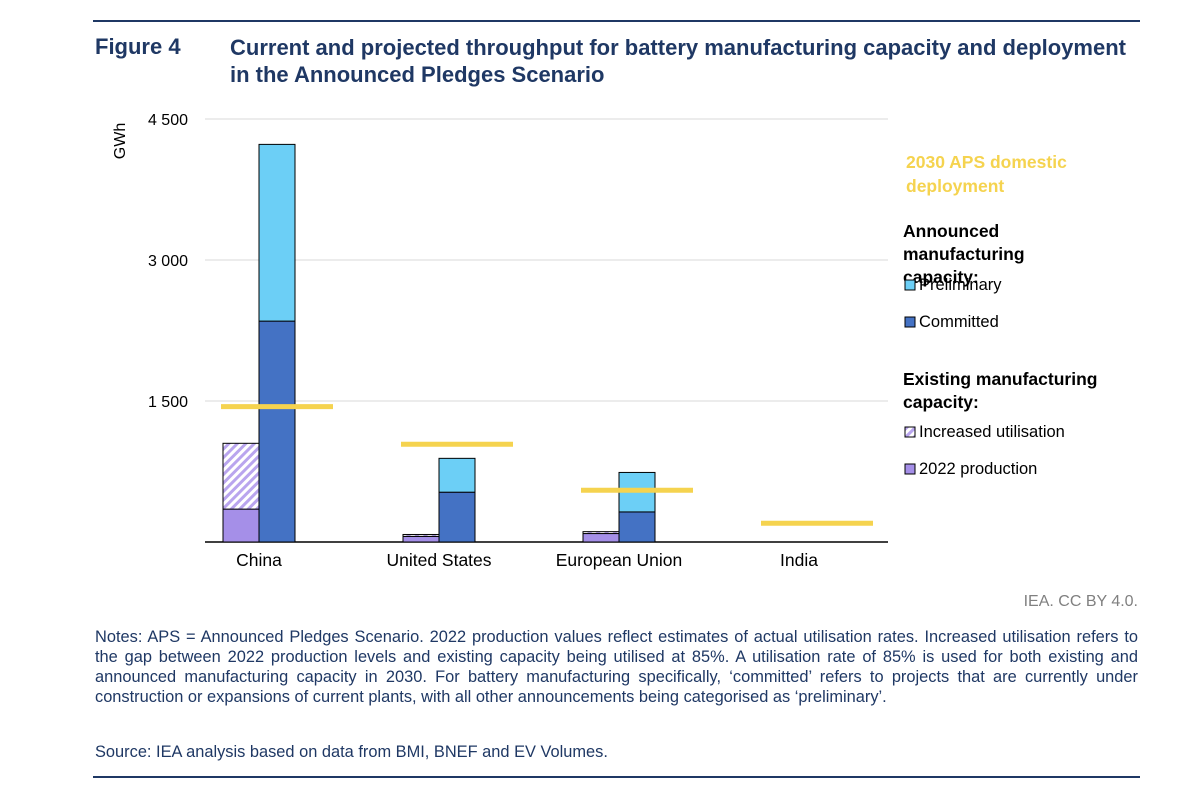 This screenshot has width=1190, height=804. What do you see at coordinates (616, 21) in the screenshot?
I see `top-rule` at bounding box center [616, 21].